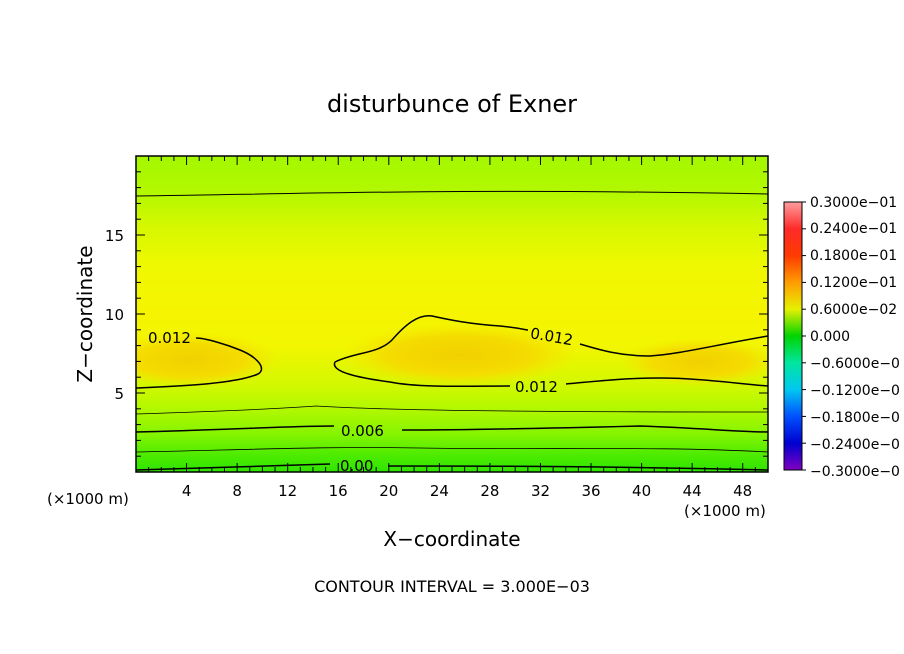 Image resolution: width=904 pixels, height=654 pixels. Describe the element at coordinates (119, 394) in the screenshot. I see `y-tick-label: 5` at that location.